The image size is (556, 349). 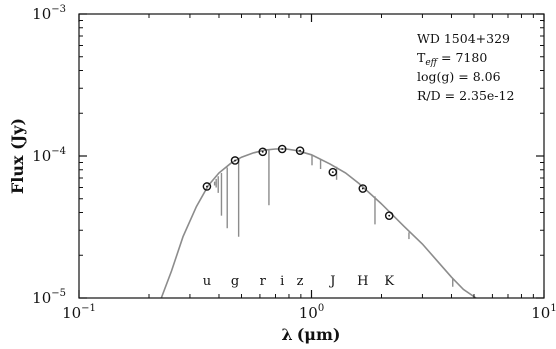 I want to click on y-tick-label: 10⁻⁵, so click(x=49, y=297).